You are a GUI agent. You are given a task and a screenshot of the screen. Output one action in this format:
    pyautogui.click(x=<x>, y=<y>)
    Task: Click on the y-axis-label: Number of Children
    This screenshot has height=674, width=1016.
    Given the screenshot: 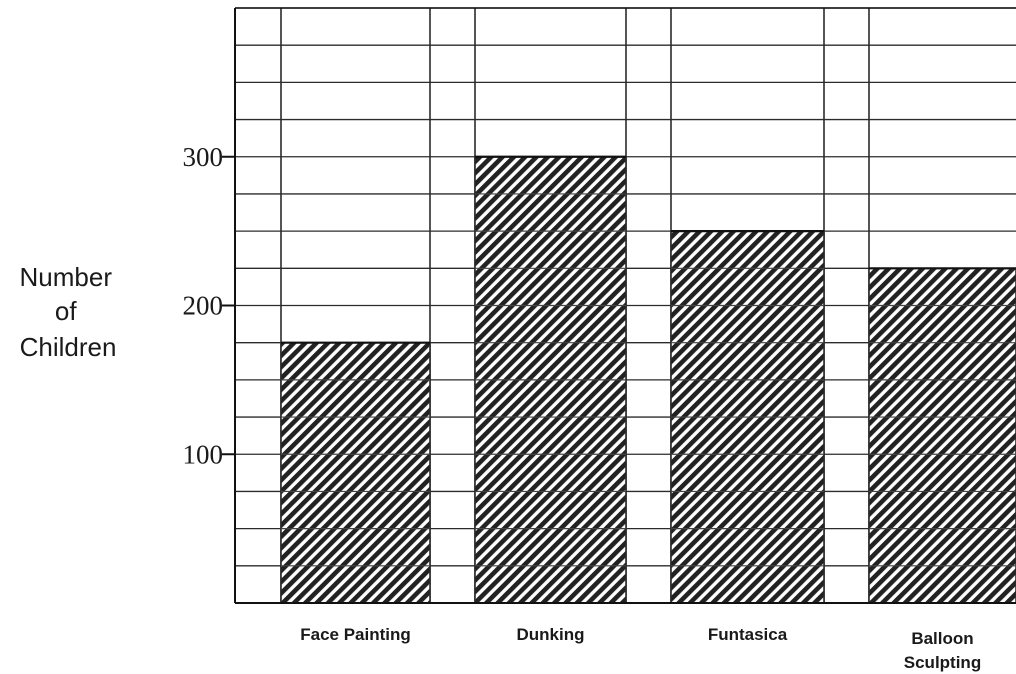 What is the action you would take?
    pyautogui.click(x=68, y=312)
    